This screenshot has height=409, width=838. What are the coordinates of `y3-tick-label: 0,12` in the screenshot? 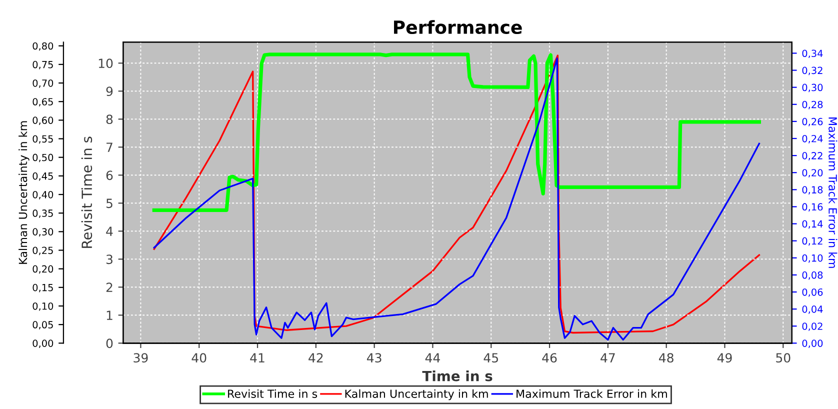 It's located at (812, 241).